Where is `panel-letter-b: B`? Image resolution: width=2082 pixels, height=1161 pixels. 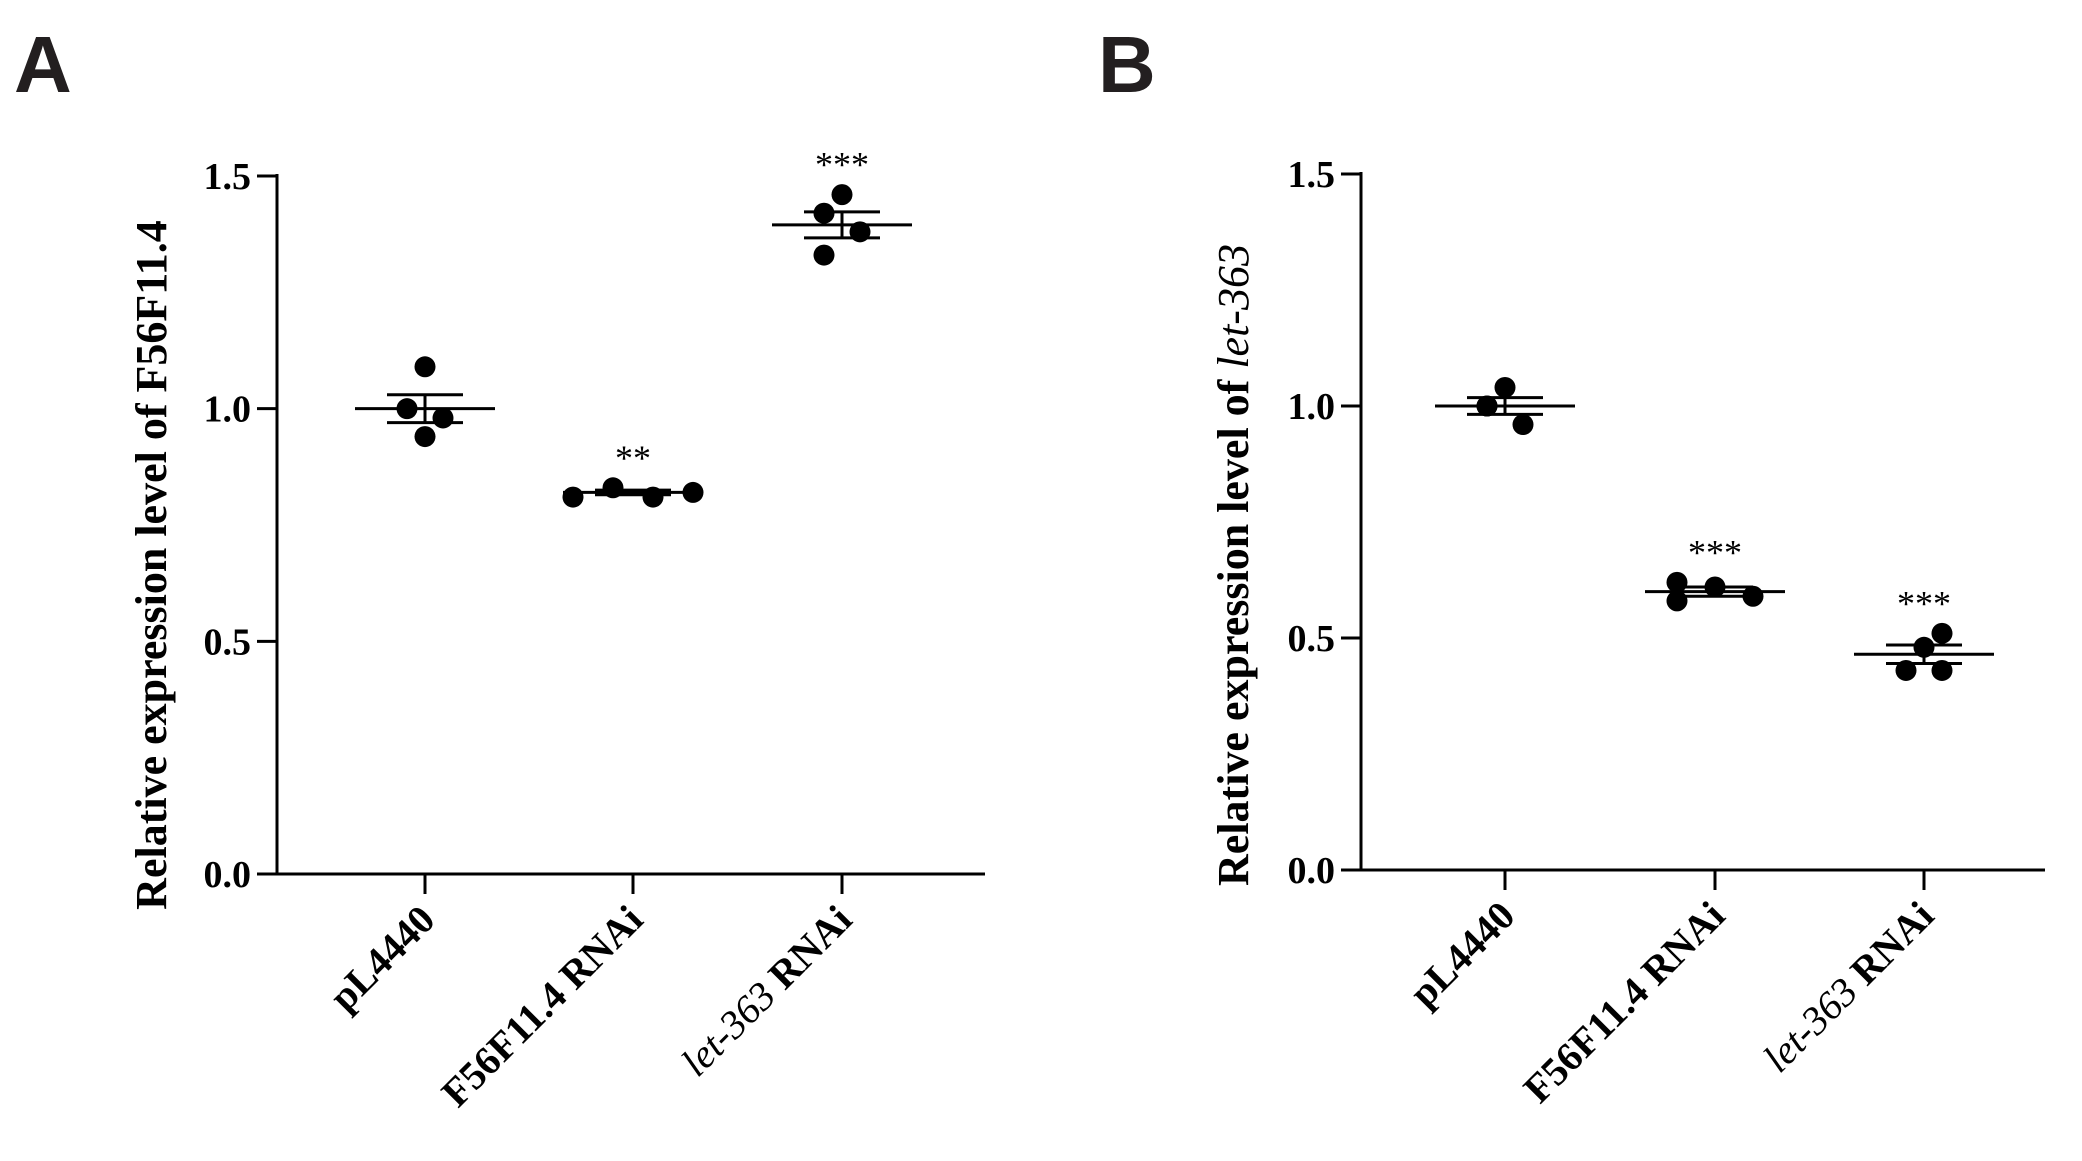
panel-letter-b: B is located at coordinates (1127, 64).